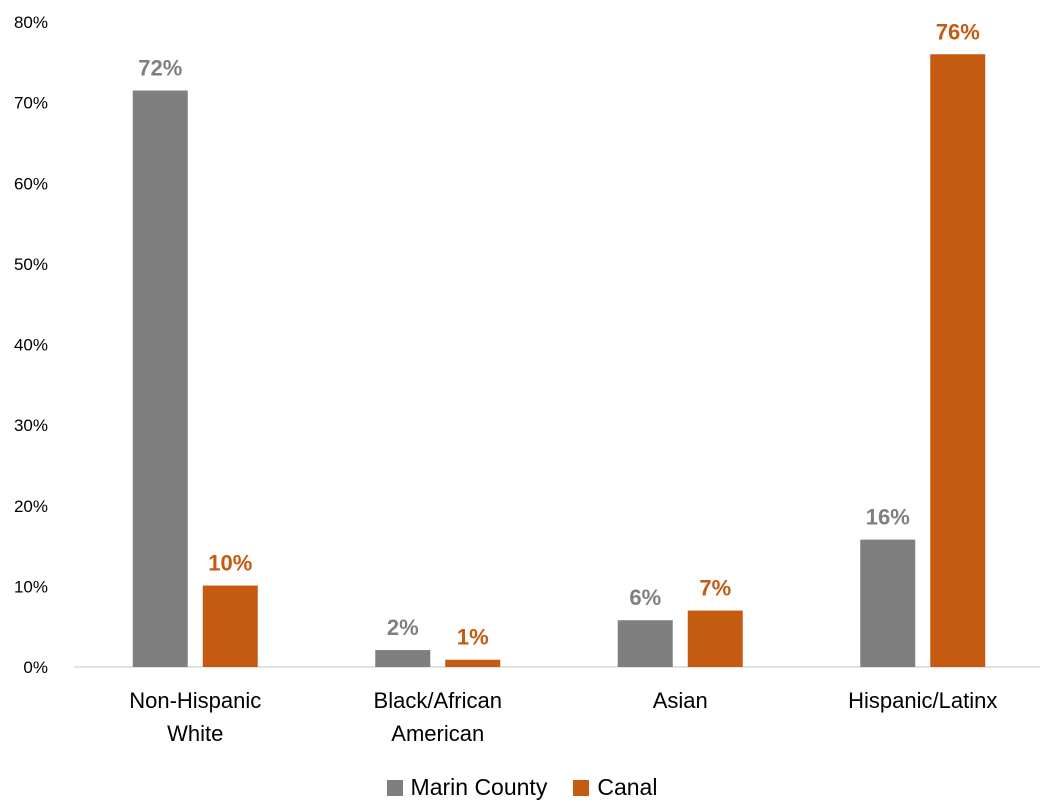 This screenshot has width=1044, height=811. Describe the element at coordinates (195, 717) in the screenshot. I see `category-label: Non-Hispanic White` at that location.